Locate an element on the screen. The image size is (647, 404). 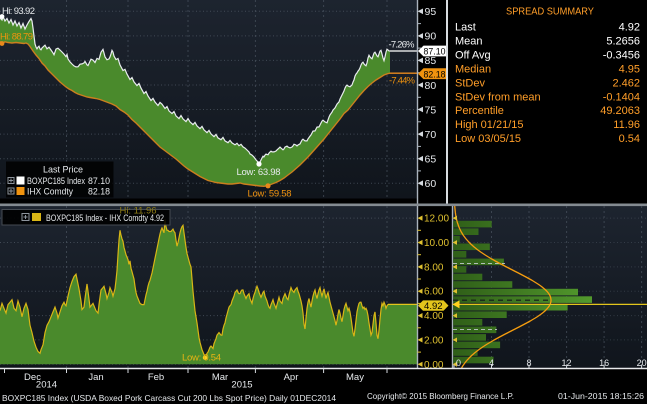
svg-text: 8.00 is located at coordinates (434, 267).